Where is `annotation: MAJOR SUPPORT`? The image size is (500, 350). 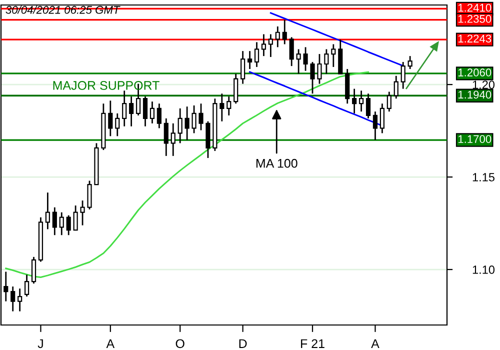
annotation: MAJOR SUPPORT is located at coordinates (106, 85).